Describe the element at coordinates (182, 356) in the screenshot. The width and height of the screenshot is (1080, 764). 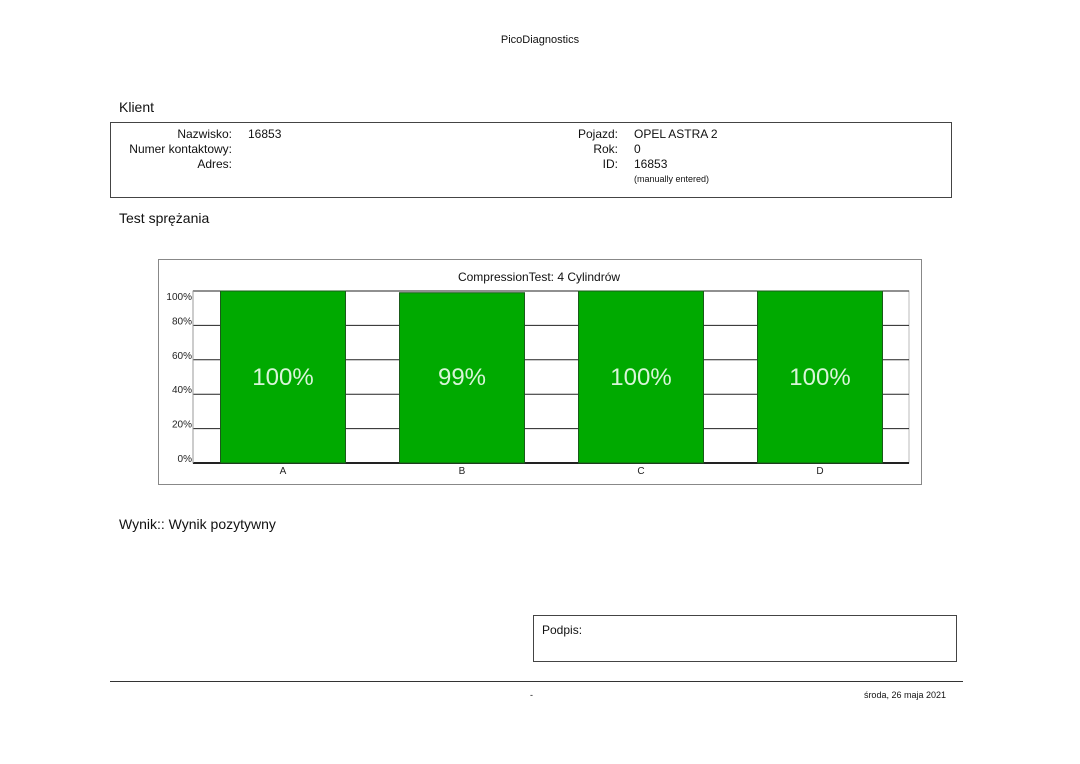
I see `y-tick-label: 60%` at that location.